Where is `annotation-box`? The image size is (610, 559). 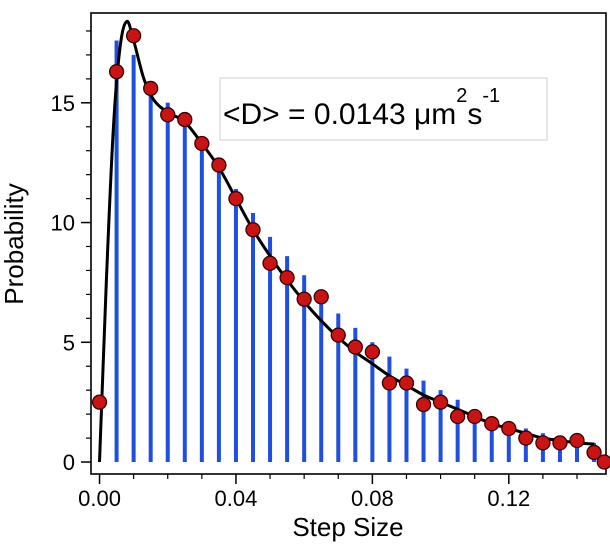 annotation-box is located at coordinates (383, 109).